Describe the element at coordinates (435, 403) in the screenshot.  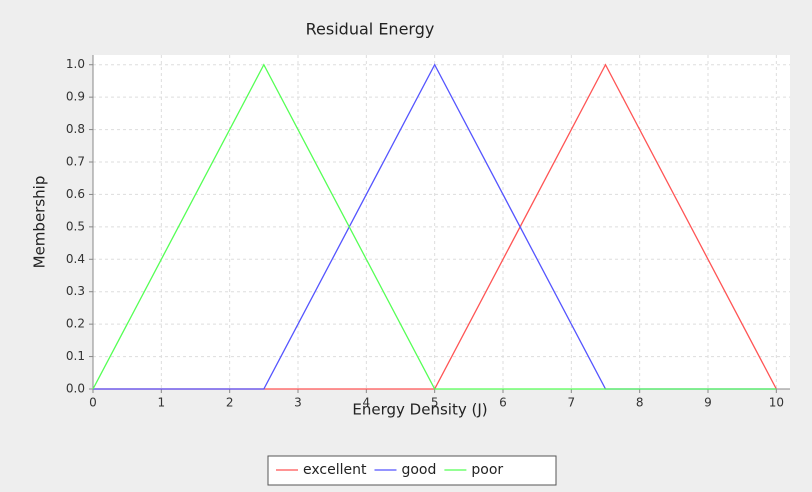
I see `x-tick-label: 5` at that location.